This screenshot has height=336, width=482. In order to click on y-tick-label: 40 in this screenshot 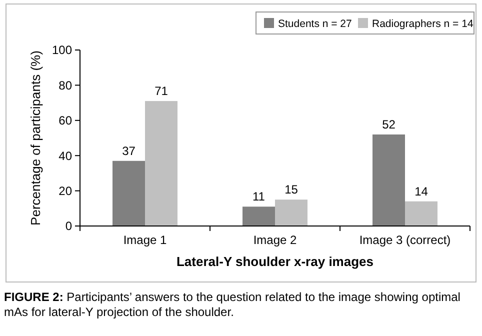, I will do `click(65, 155)`.